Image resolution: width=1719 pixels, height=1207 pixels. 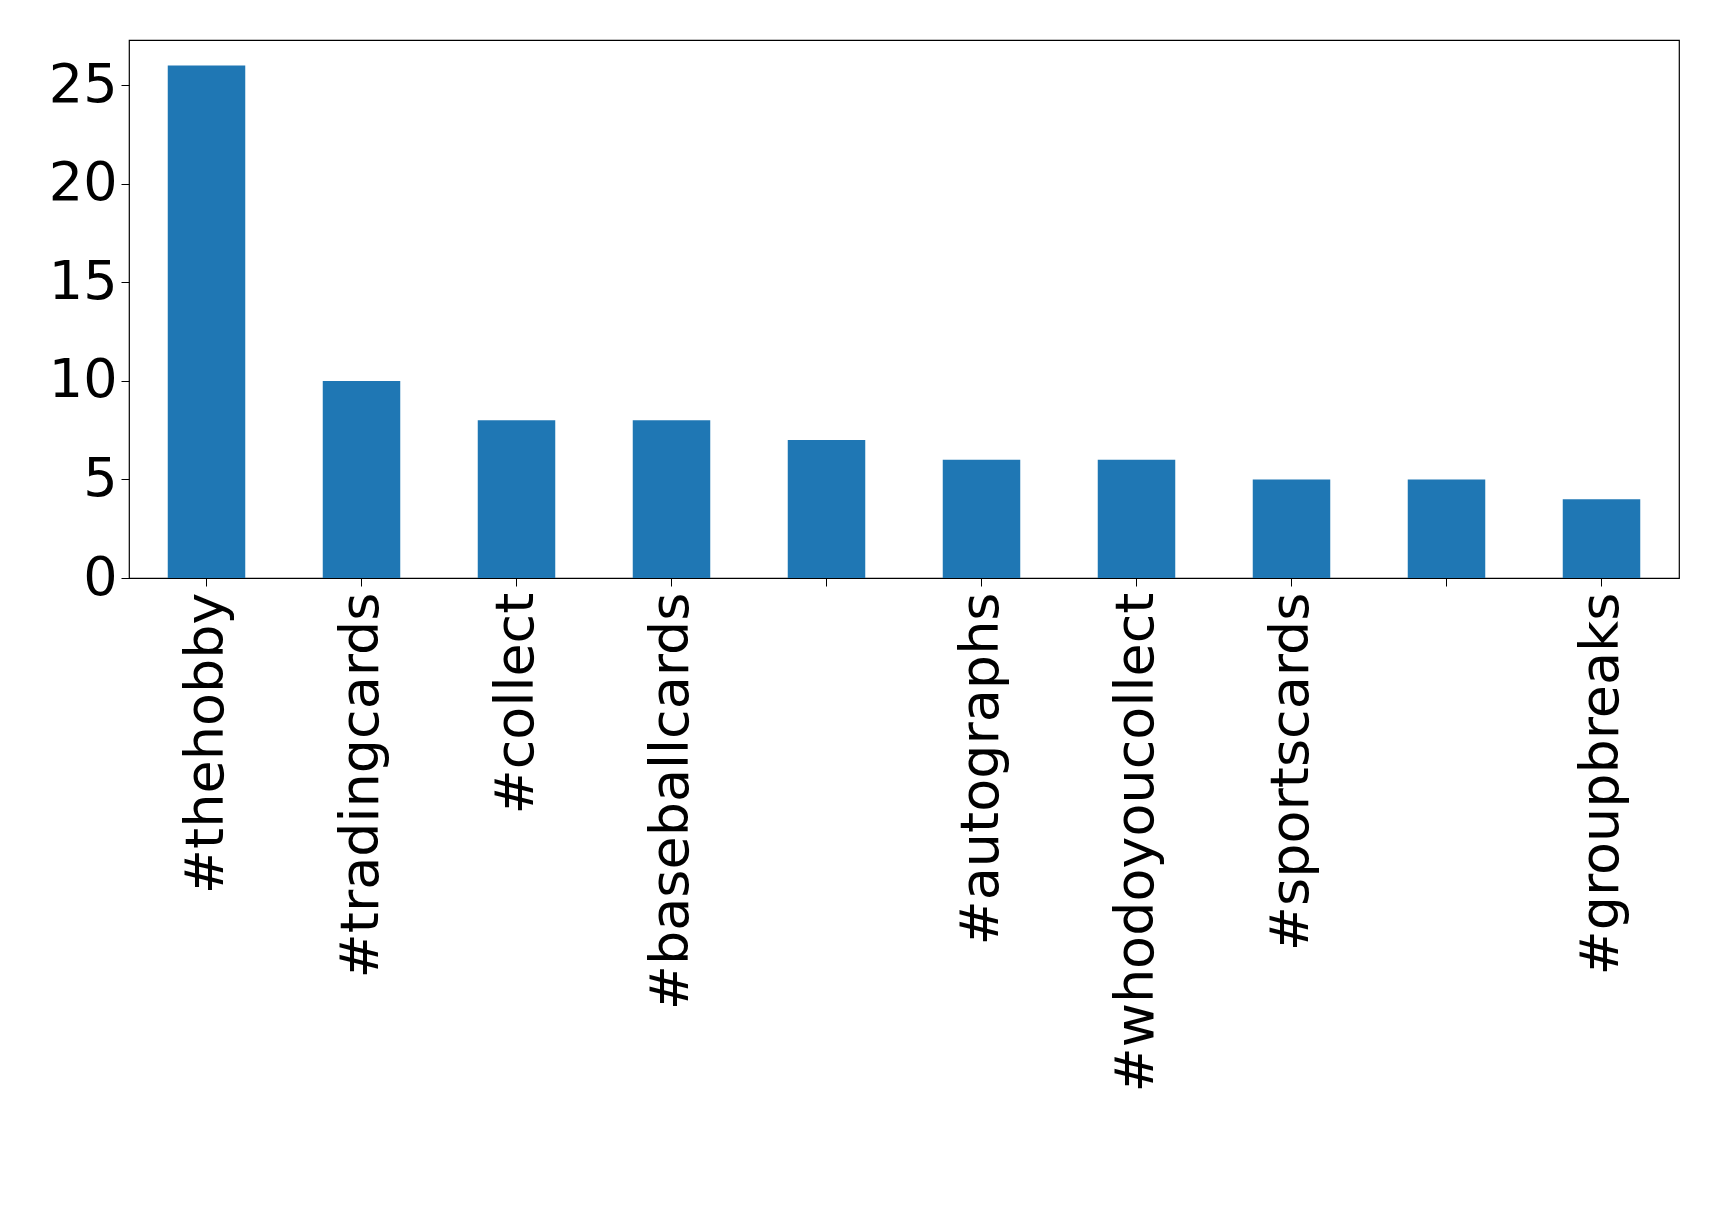 I want to click on x-tick-label: #baseballcards, so click(x=669, y=801).